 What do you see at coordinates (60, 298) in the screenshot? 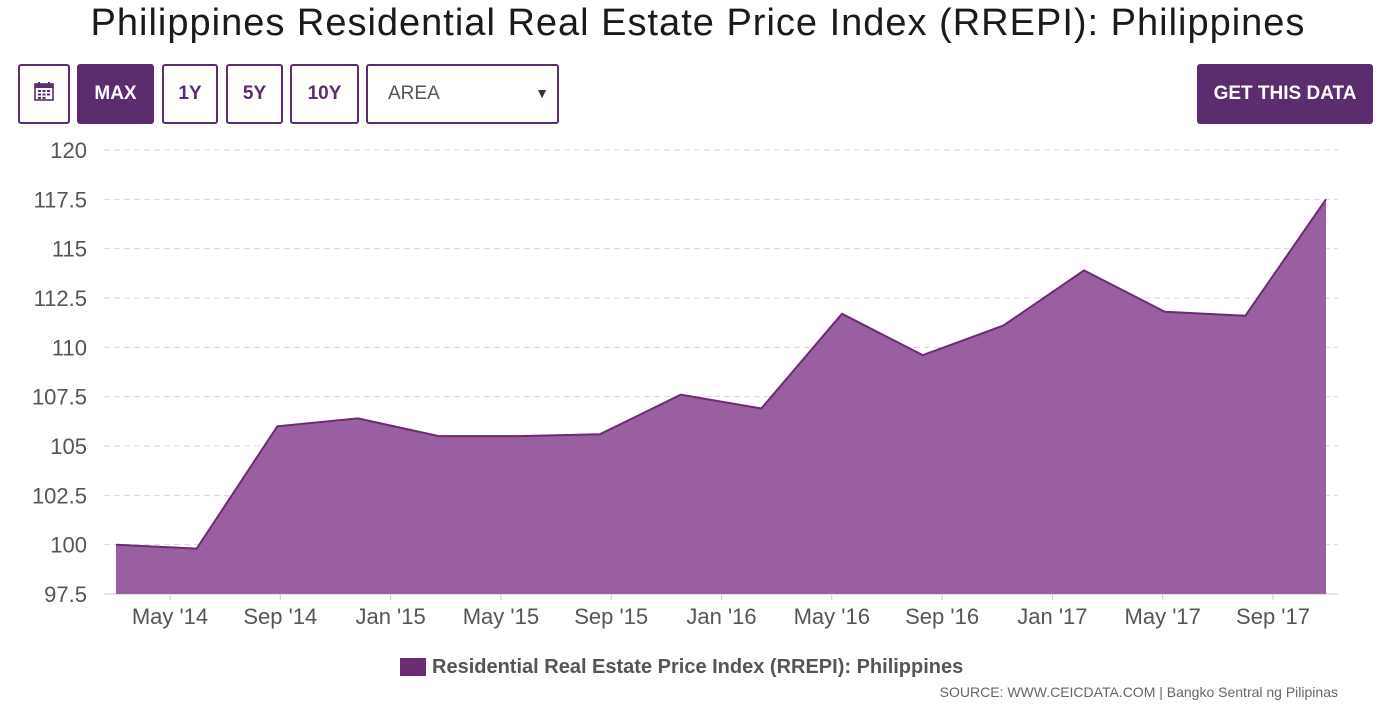
I see `y-tick-label: 112.5` at bounding box center [60, 298].